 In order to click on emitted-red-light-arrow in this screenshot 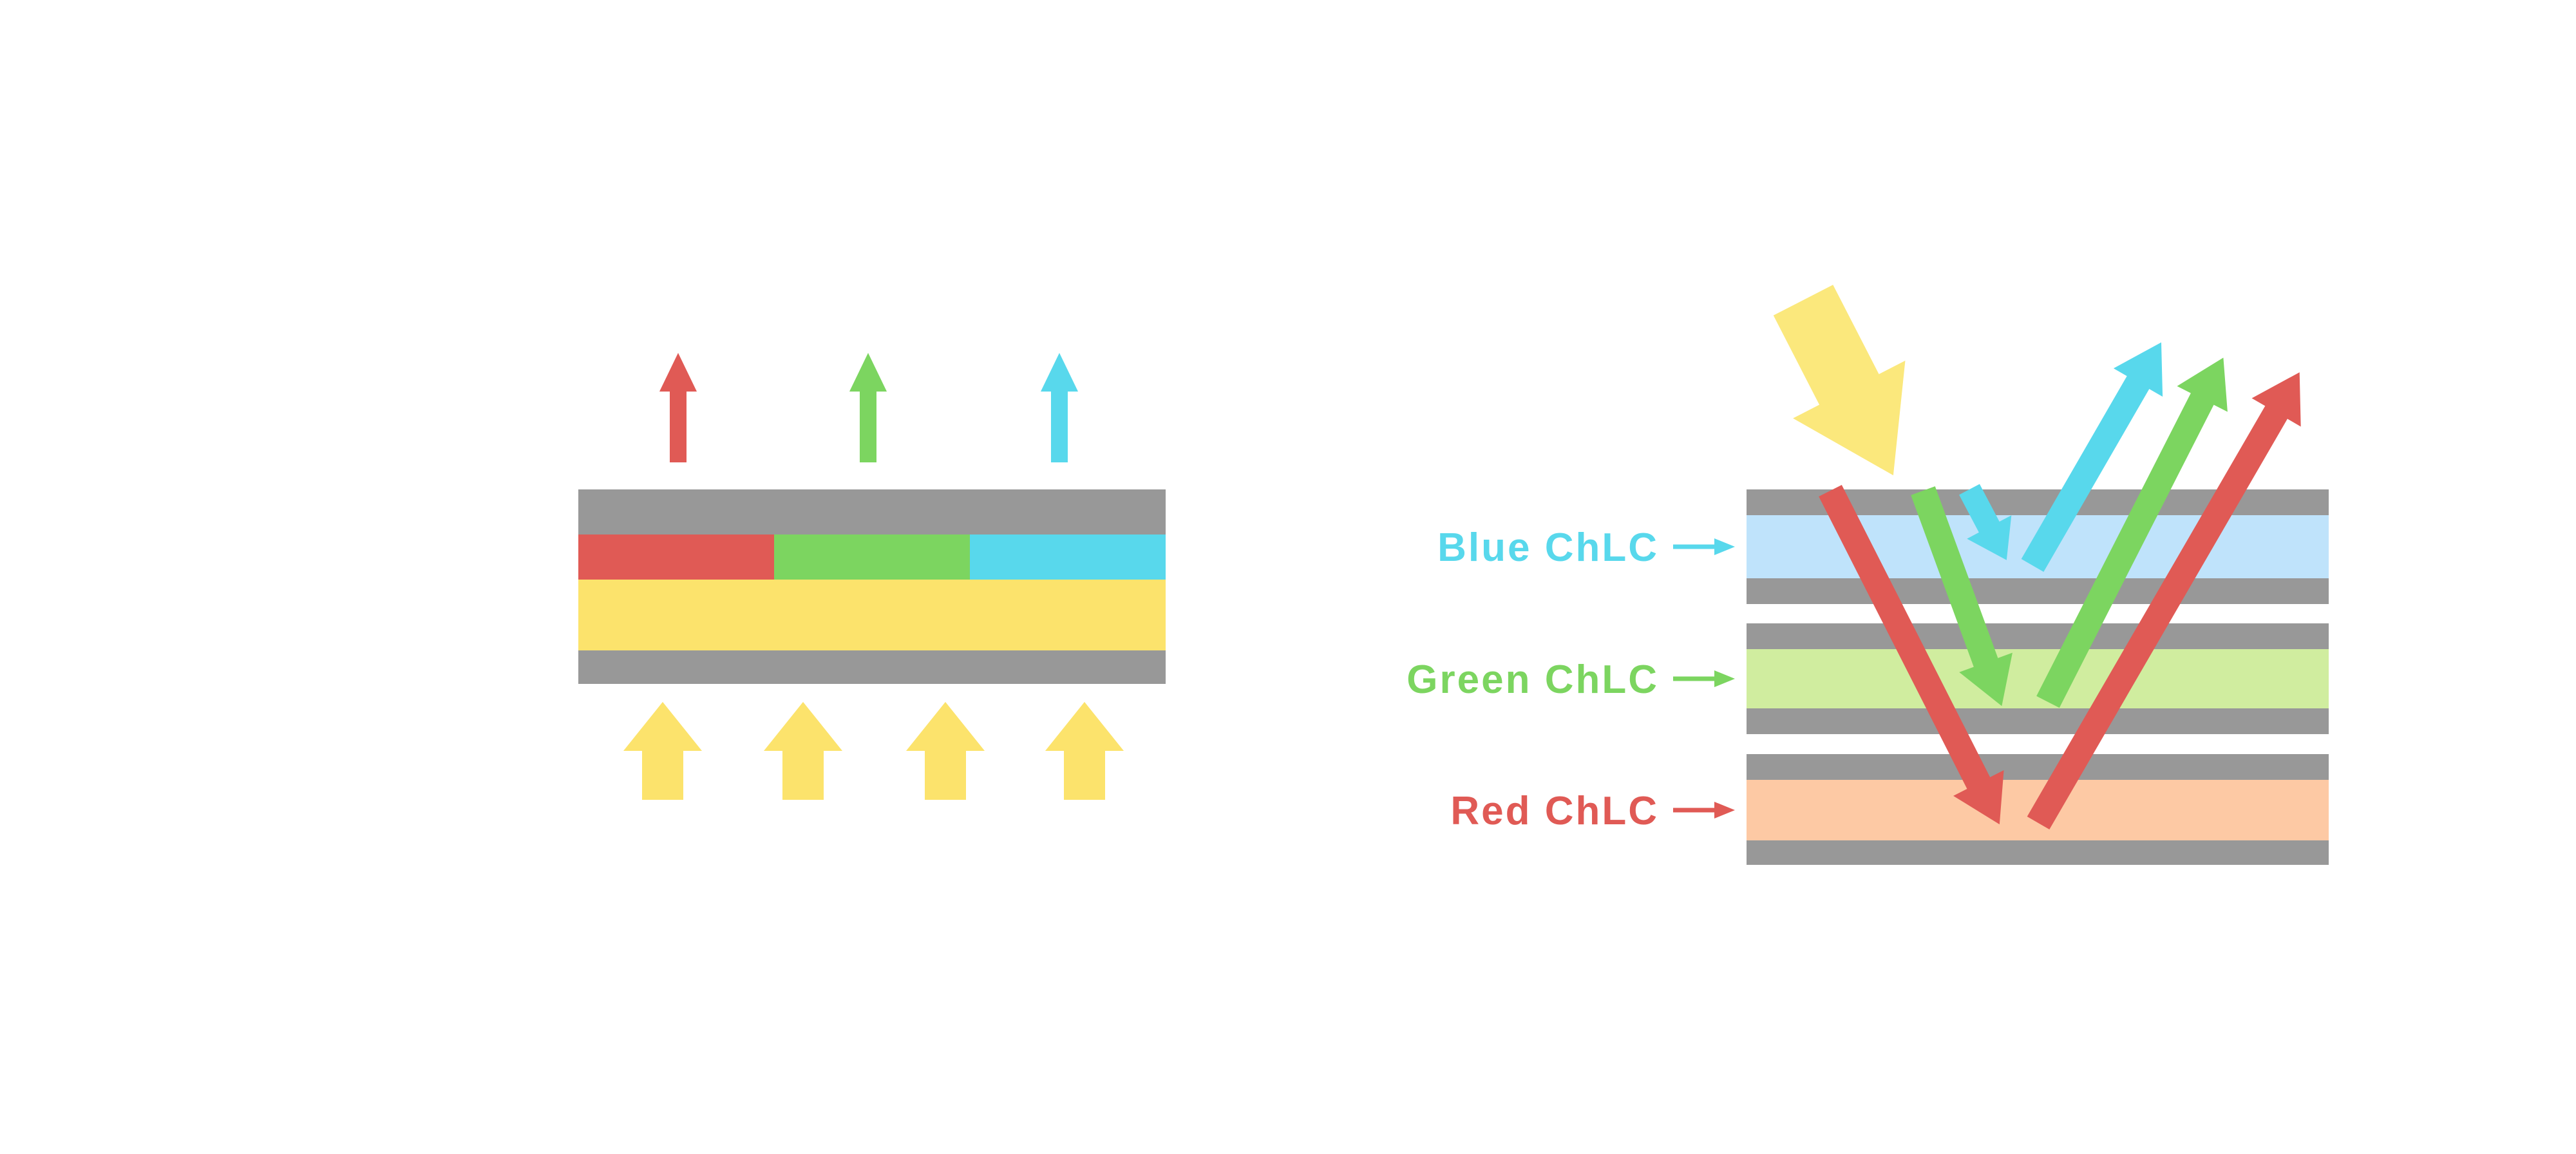, I will do `click(678, 407)`.